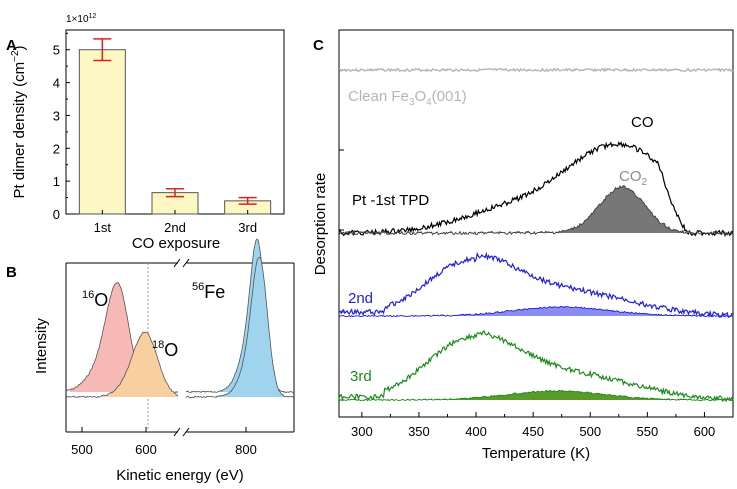 This screenshot has height=489, width=737. What do you see at coordinates (705, 431) in the screenshot?
I see `c-xticklabel-600: 600` at bounding box center [705, 431].